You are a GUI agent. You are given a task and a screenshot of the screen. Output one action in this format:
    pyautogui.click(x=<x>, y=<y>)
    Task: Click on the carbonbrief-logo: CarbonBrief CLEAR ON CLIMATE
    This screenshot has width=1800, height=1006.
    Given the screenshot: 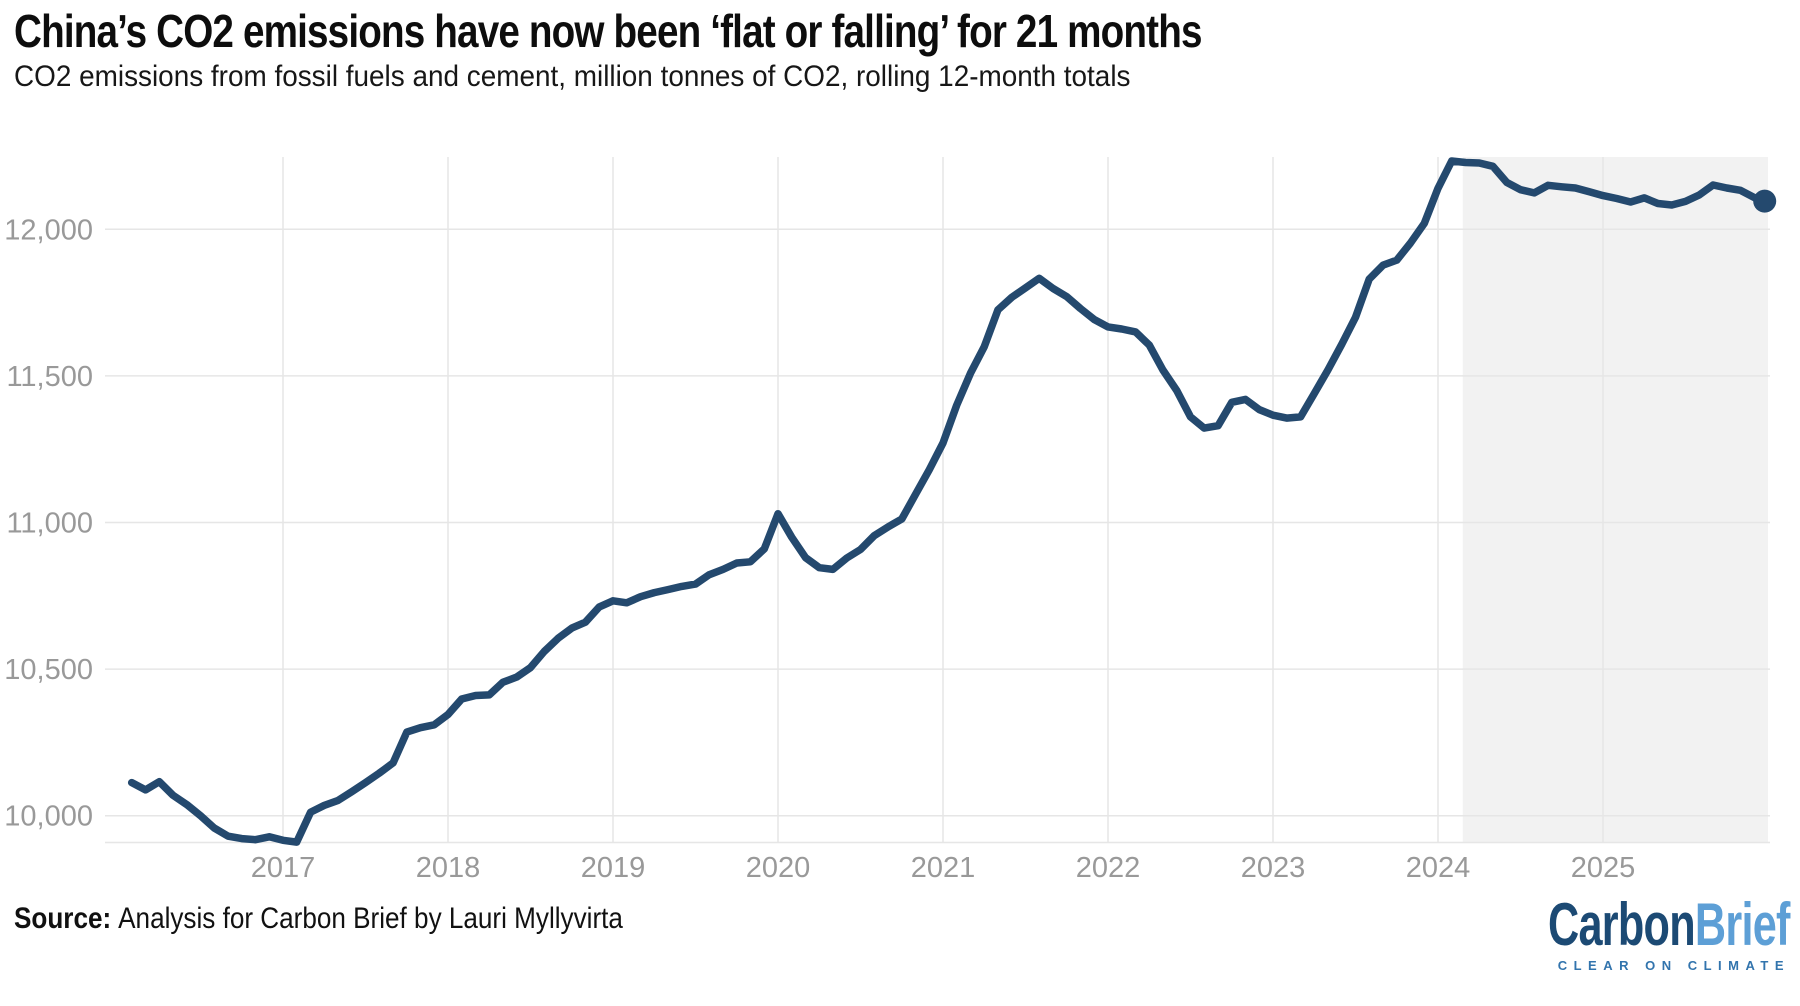 What is the action you would take?
    pyautogui.click(x=1622, y=934)
    